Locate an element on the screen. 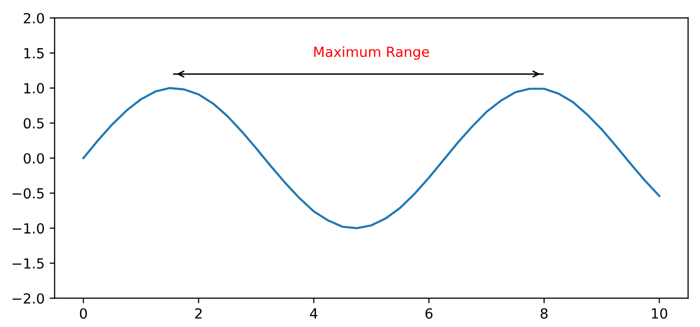 This screenshot has width=700, height=327. y-tick-label: 1.0 is located at coordinates (34, 88).